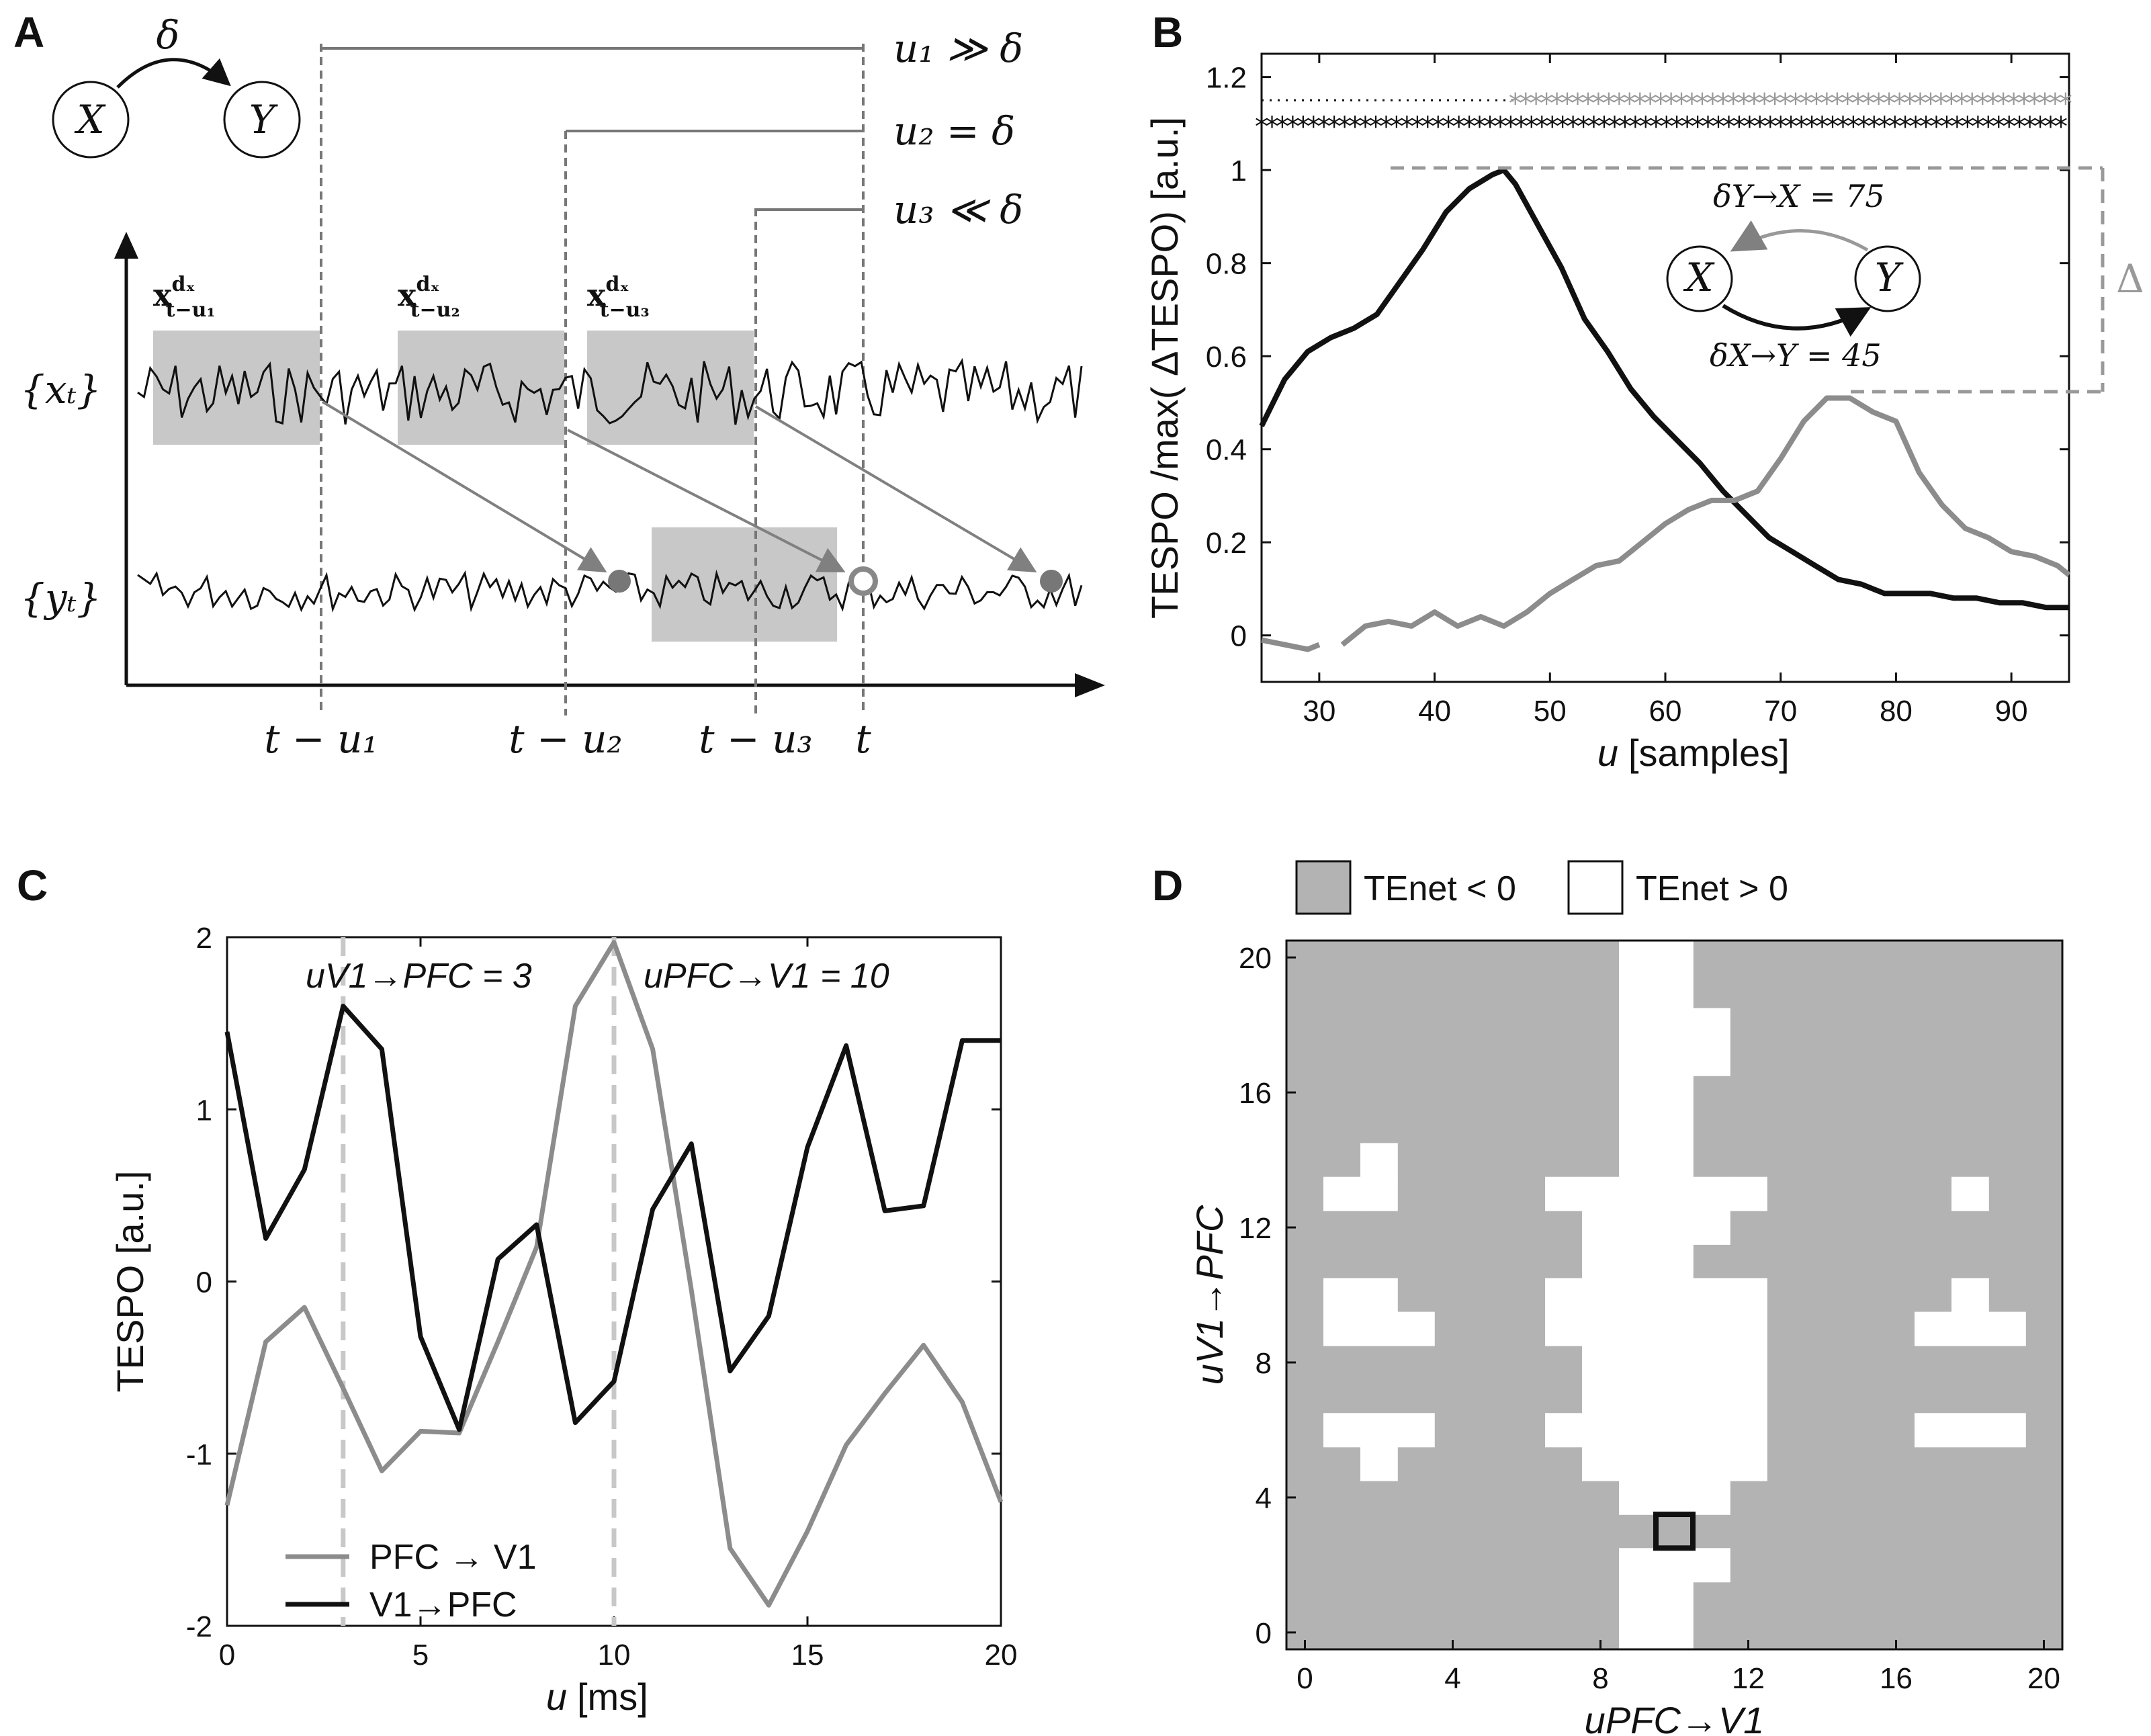  I want to click on inset-node-x, so click(1699, 278).